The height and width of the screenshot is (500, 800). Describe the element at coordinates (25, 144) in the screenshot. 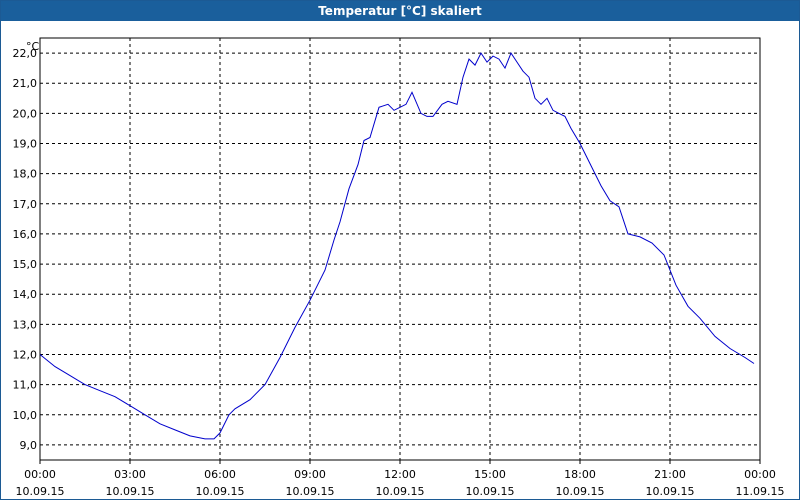

I see `y-tick-label: 19,0` at that location.